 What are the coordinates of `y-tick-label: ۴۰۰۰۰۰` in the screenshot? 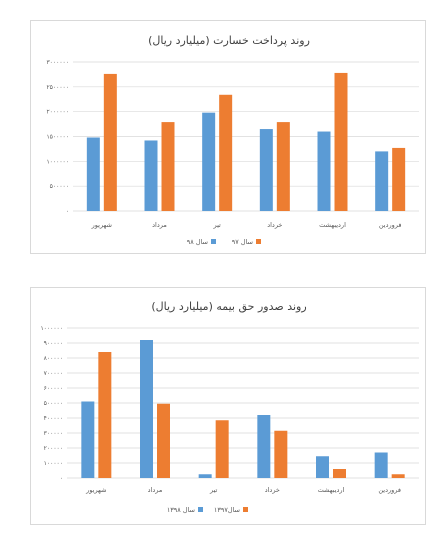 It's located at (53, 418).